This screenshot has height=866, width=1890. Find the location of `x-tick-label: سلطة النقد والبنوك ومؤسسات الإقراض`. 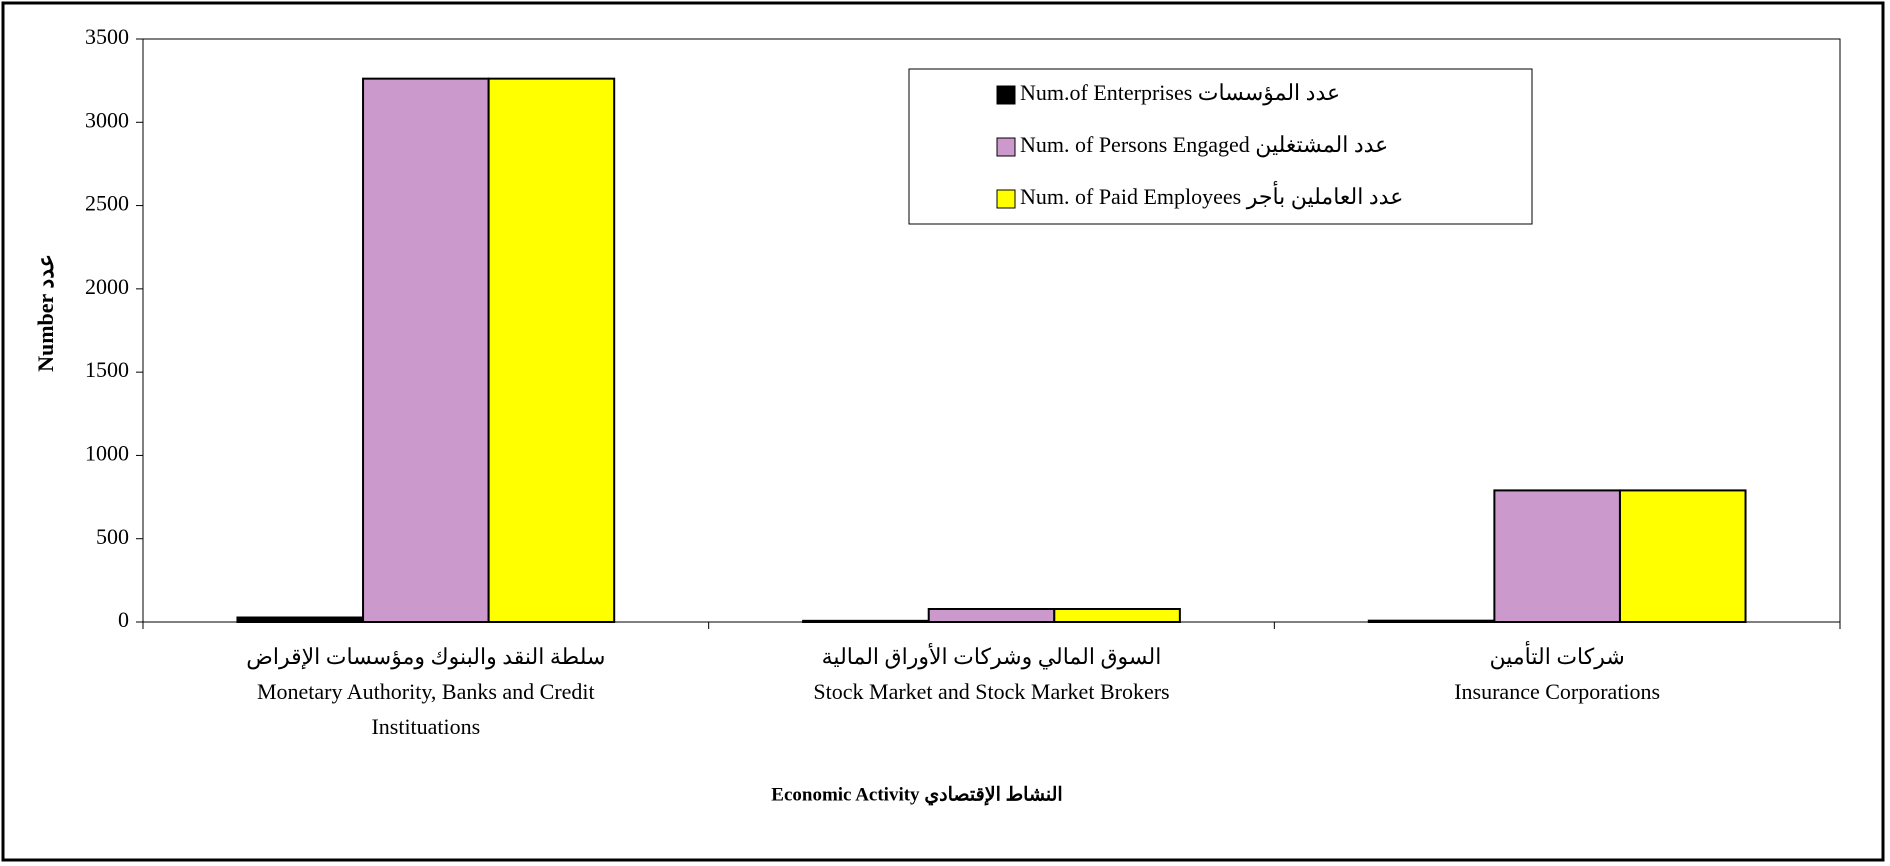

x-tick-label: سلطة النقد والبنوك ومؤسسات الإقراض is located at coordinates (425, 657).